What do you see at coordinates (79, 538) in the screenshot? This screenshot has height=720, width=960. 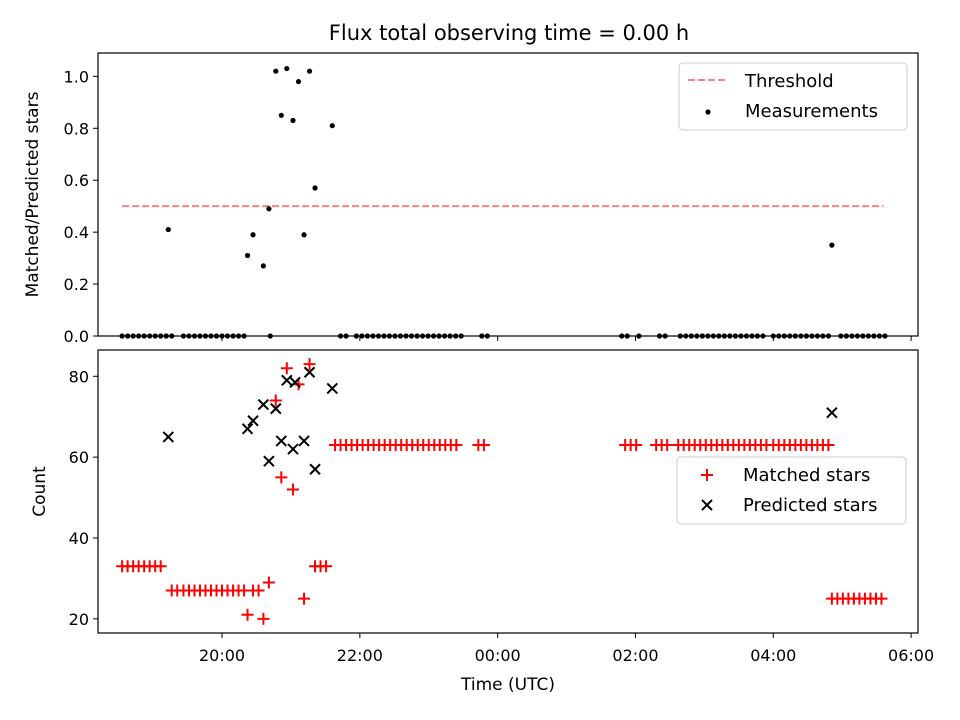 I see `count-y-tick-label: 40` at bounding box center [79, 538].